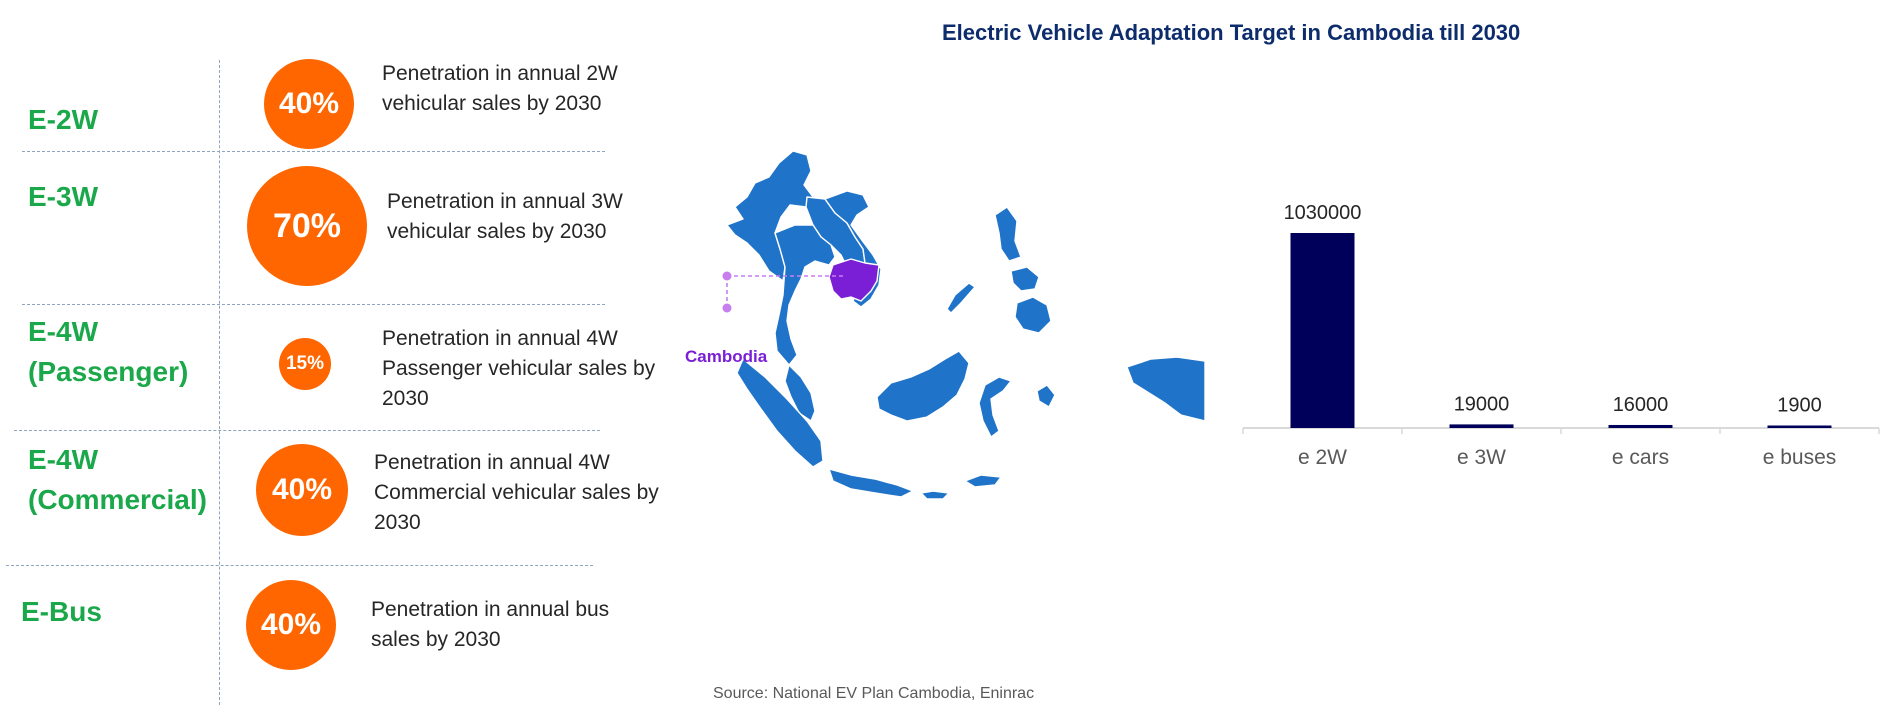 The image size is (1899, 716). What do you see at coordinates (780, 413) in the screenshot?
I see `sumatra-shape` at bounding box center [780, 413].